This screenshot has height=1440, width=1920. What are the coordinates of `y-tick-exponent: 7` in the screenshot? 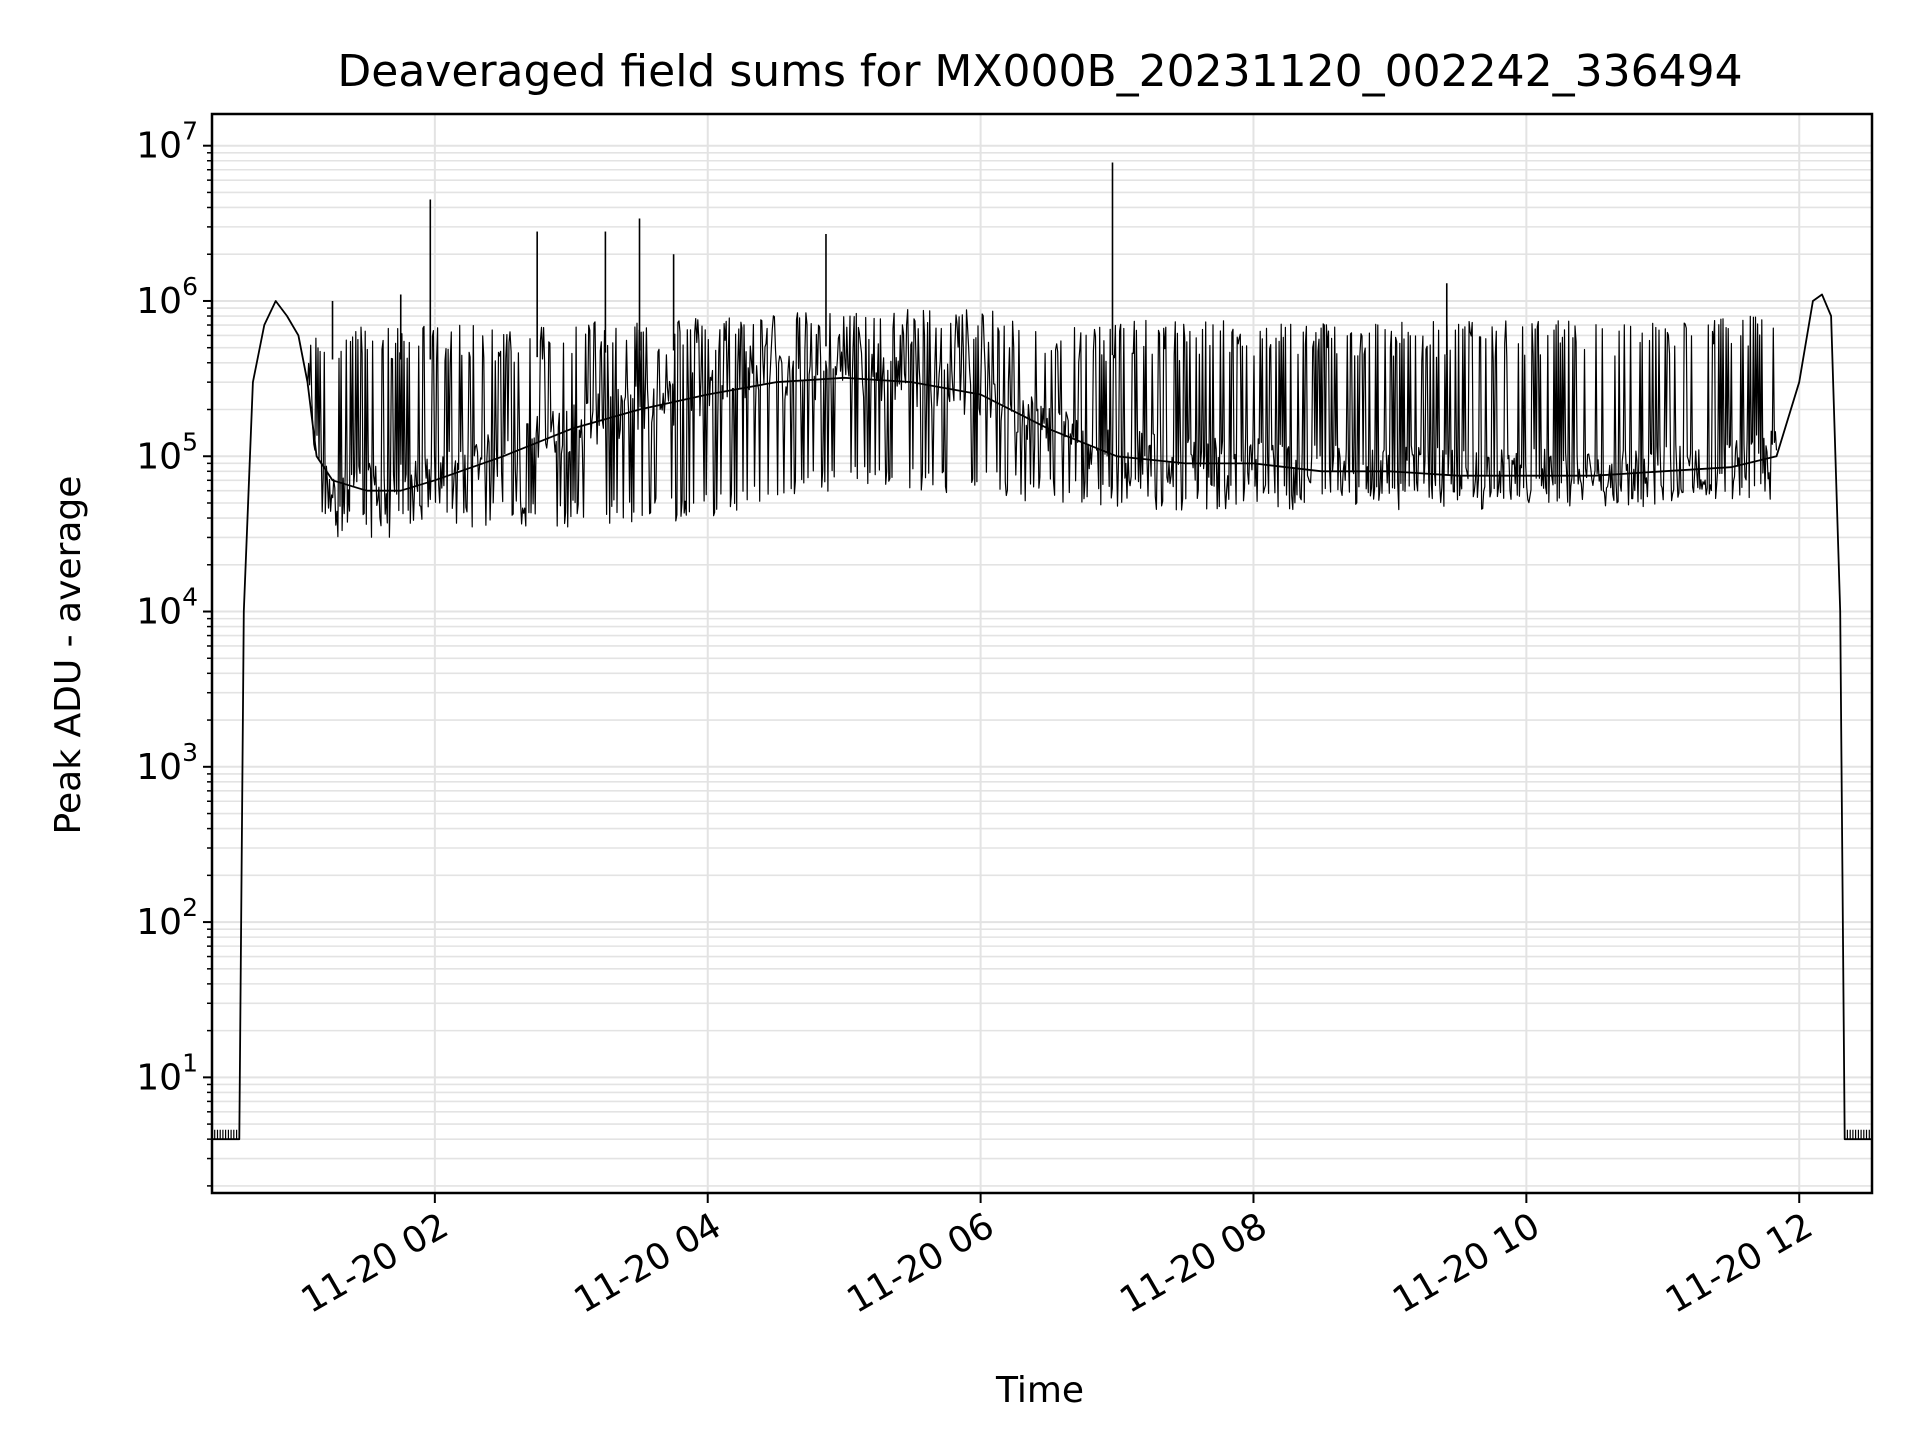 It's located at (190, 131).